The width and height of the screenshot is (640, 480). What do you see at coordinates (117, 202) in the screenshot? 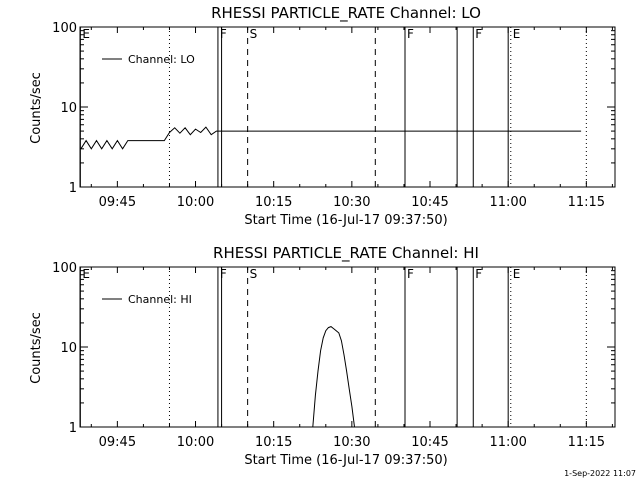
I see `lo-x-tick-label: 09:45` at bounding box center [117, 202].